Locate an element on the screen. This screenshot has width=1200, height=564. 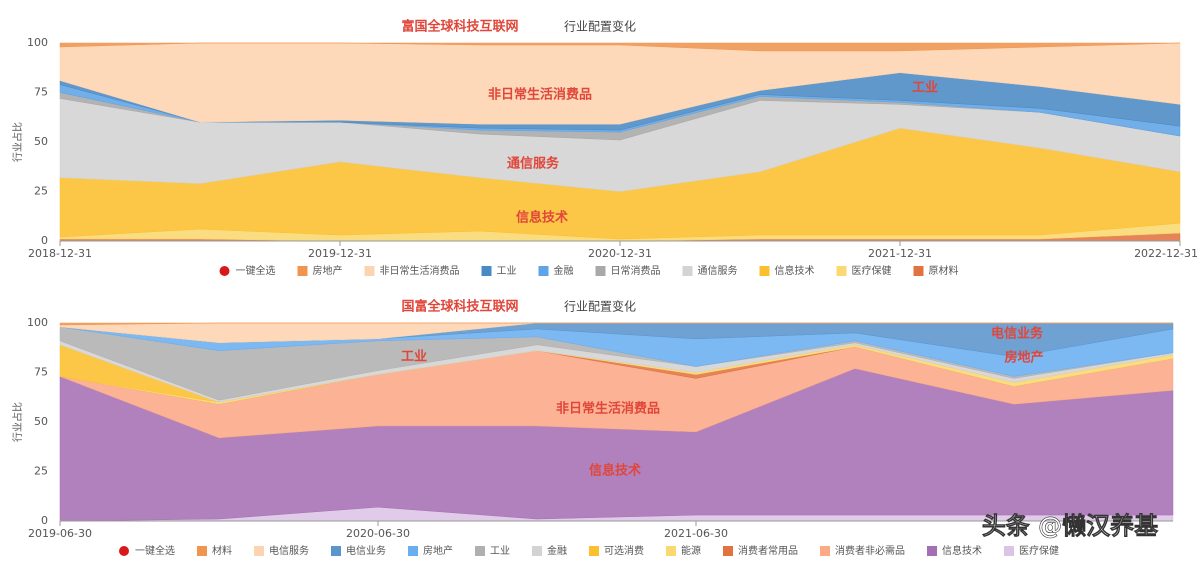
chart-title: 富国全球科技互联网 is located at coordinates (459, 27).